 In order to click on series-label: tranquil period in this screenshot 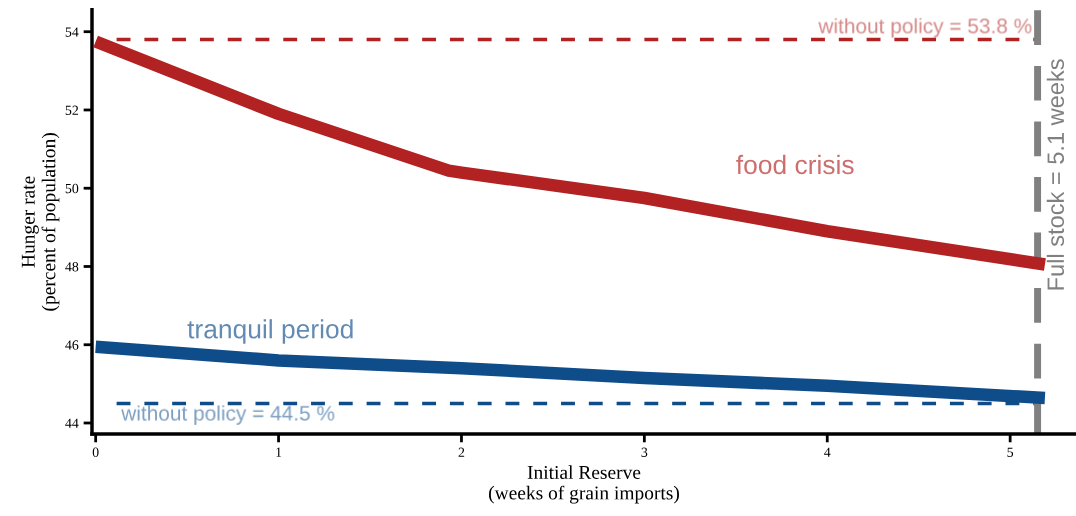, I will do `click(270, 331)`.